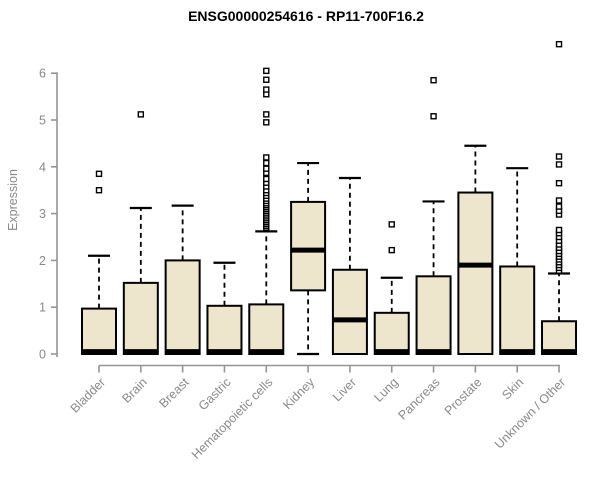  I want to click on box-gastric, so click(224, 329).